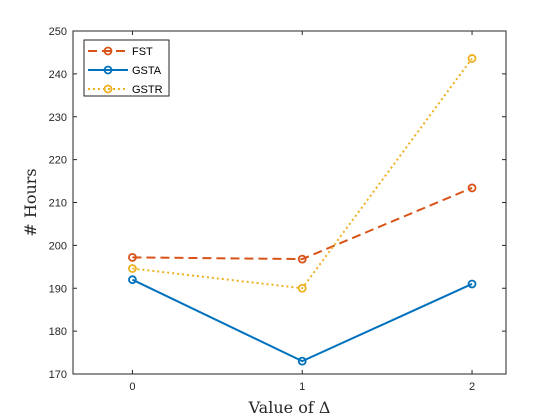  What do you see at coordinates (108, 51) in the screenshot?
I see `legend-marker-fst` at bounding box center [108, 51].